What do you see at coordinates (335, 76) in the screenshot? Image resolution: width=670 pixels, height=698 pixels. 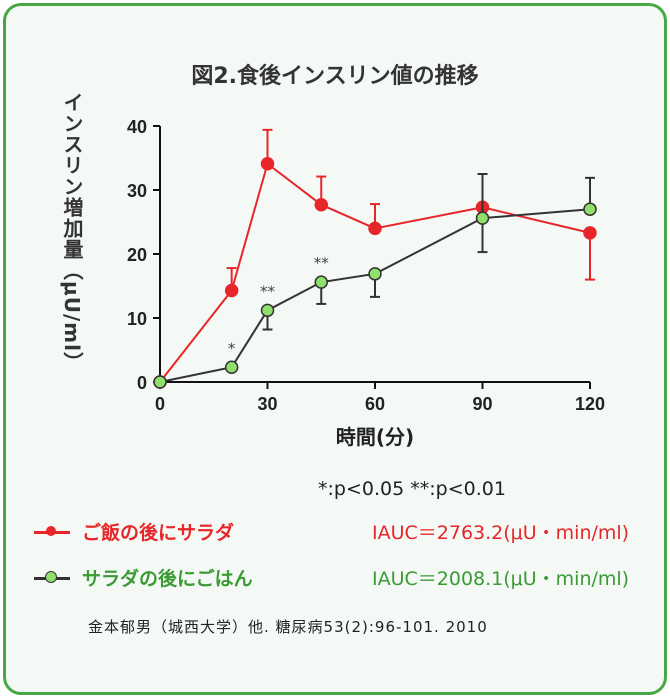 I see `chart-title: 図2.食後インスリン値の推移` at bounding box center [335, 76].